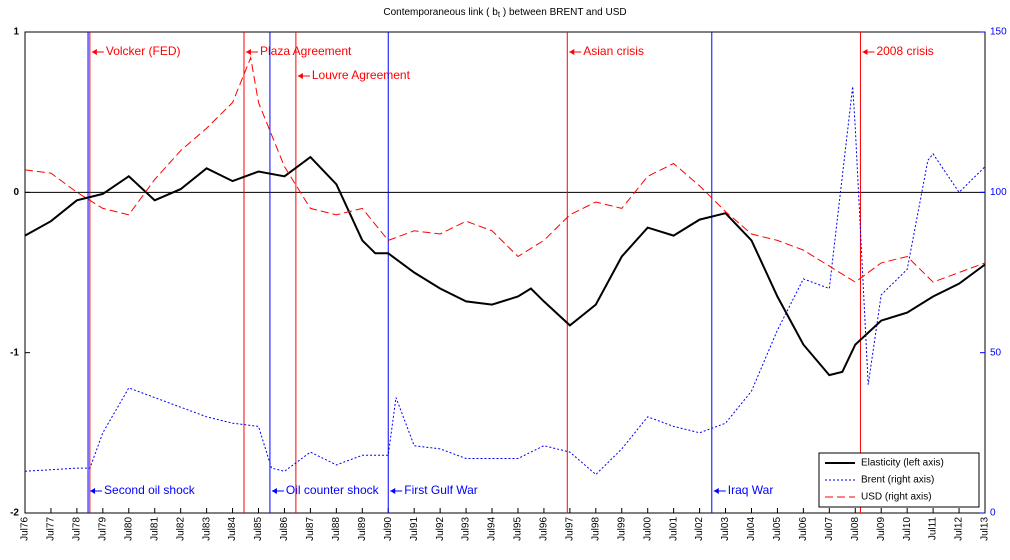 The width and height of the screenshot is (1010, 560). What do you see at coordinates (902, 463) in the screenshot?
I see `legend-label: Elasticity (left axis)` at bounding box center [902, 463].